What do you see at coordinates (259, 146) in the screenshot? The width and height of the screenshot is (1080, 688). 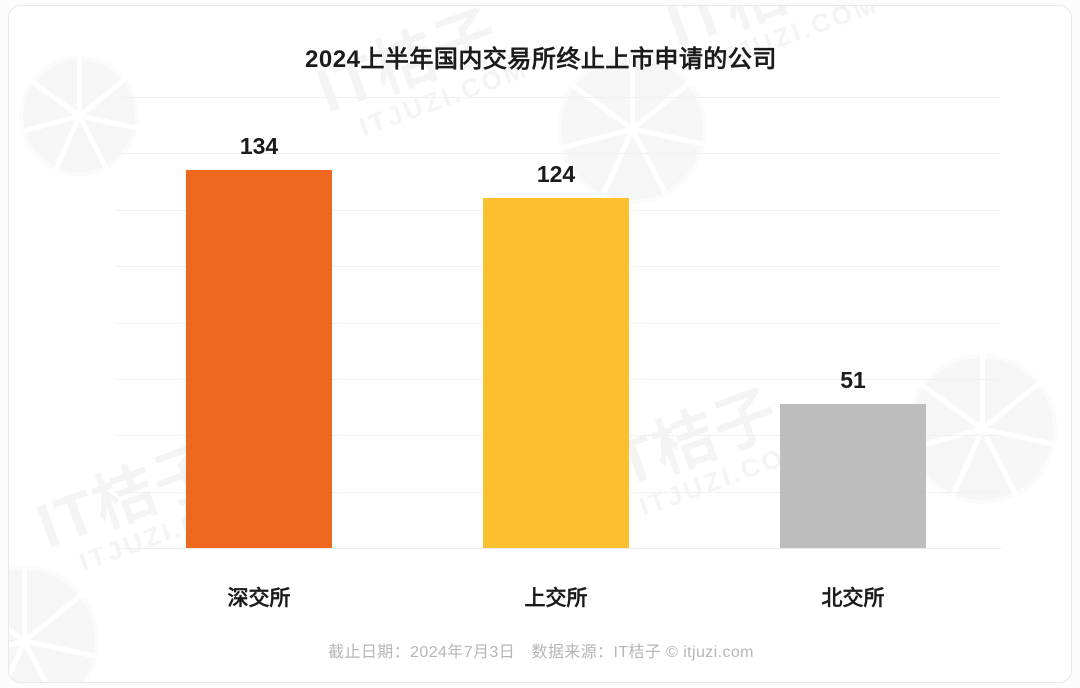 I see `bar-value-label: 134` at bounding box center [259, 146].